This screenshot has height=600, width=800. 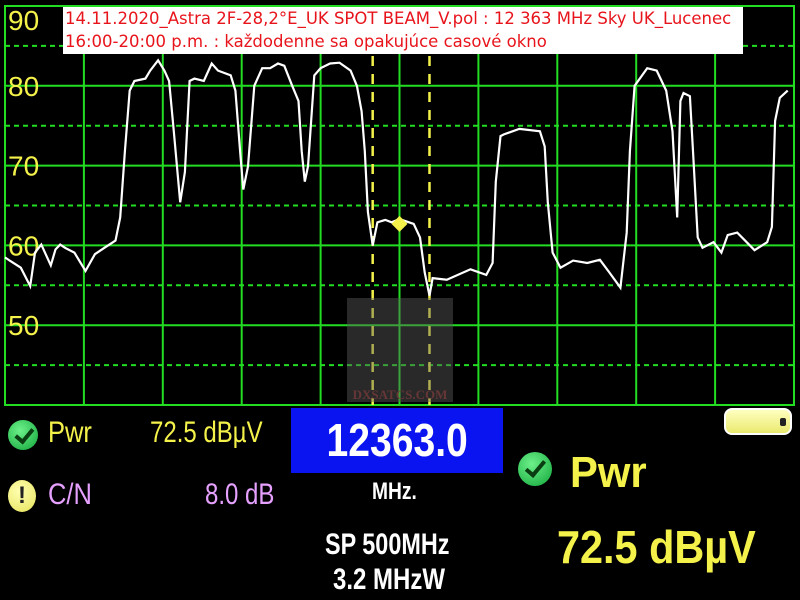 What do you see at coordinates (656, 547) in the screenshot?
I see `big-pwr-value: 72.5 dBµV` at bounding box center [656, 547].